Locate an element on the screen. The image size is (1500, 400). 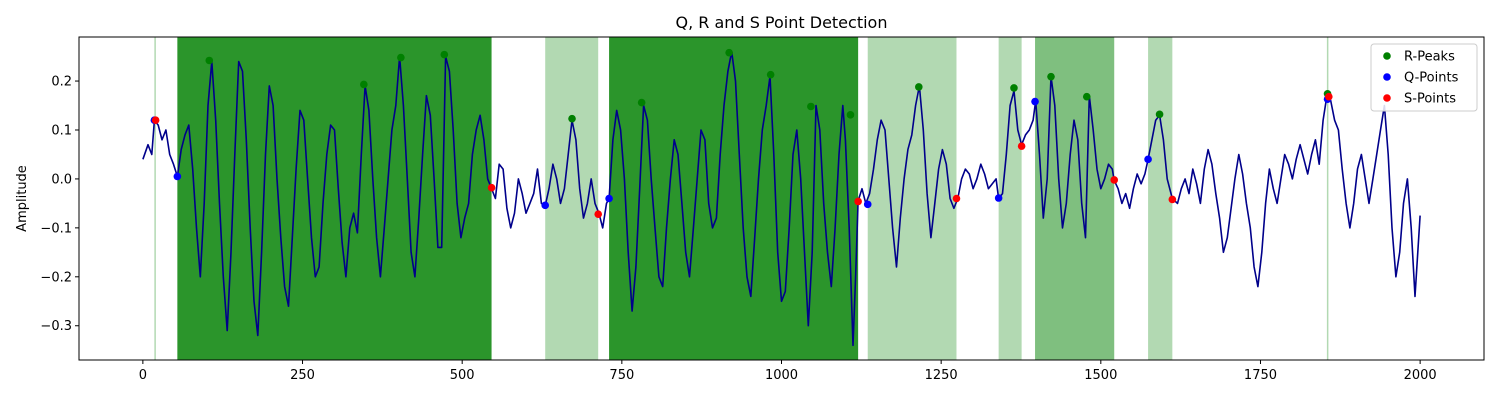
y-tick-label: −0.1 is located at coordinates (56, 228).